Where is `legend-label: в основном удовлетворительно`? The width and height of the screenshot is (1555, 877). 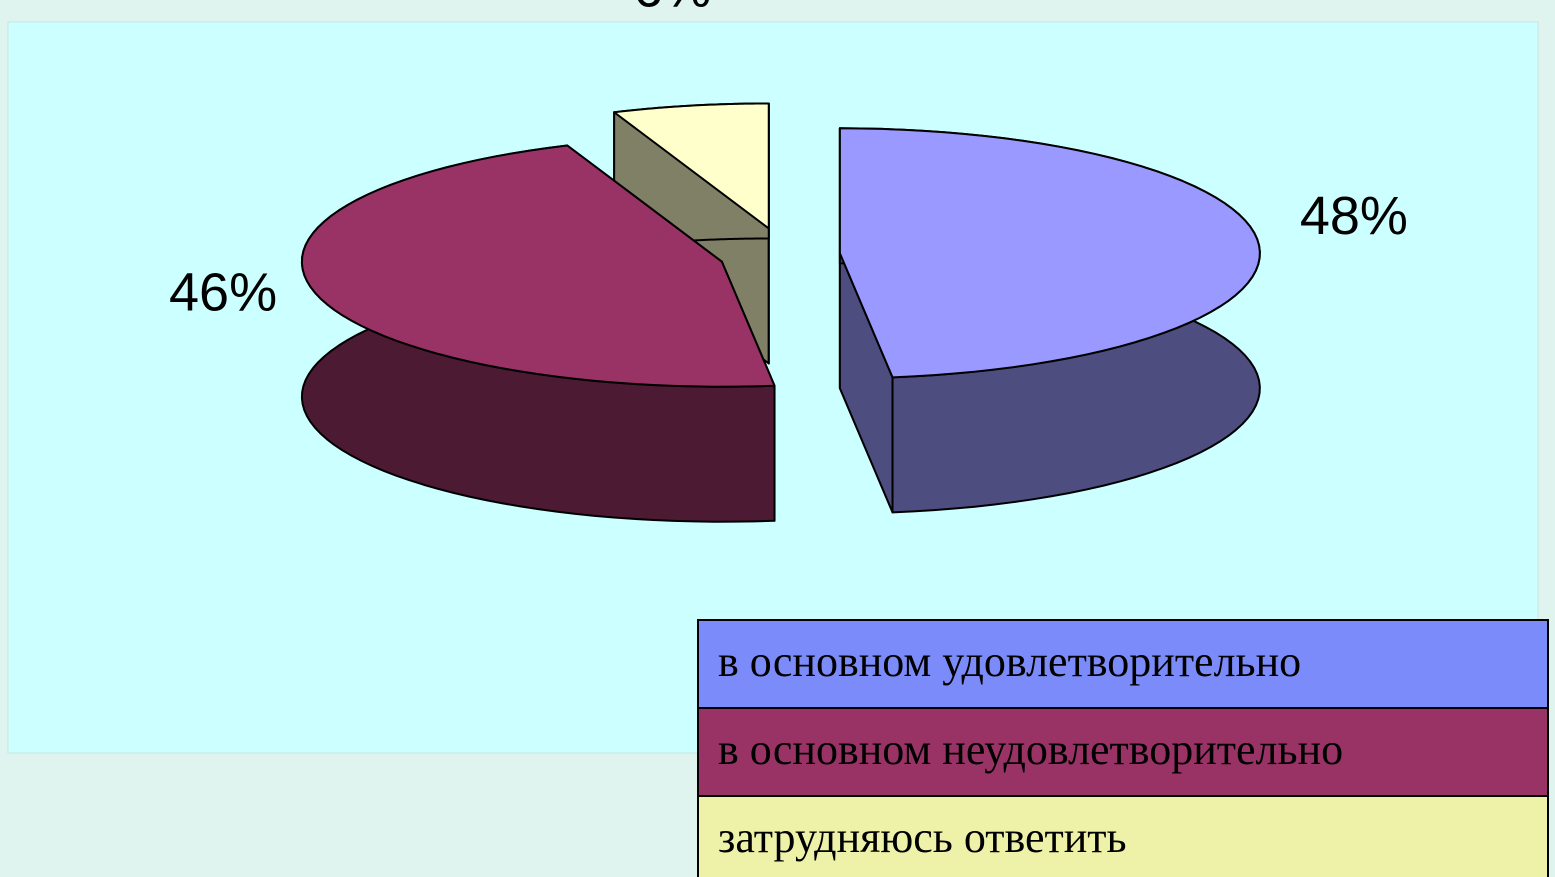 legend-label: в основном удовлетворительно is located at coordinates (1009, 661).